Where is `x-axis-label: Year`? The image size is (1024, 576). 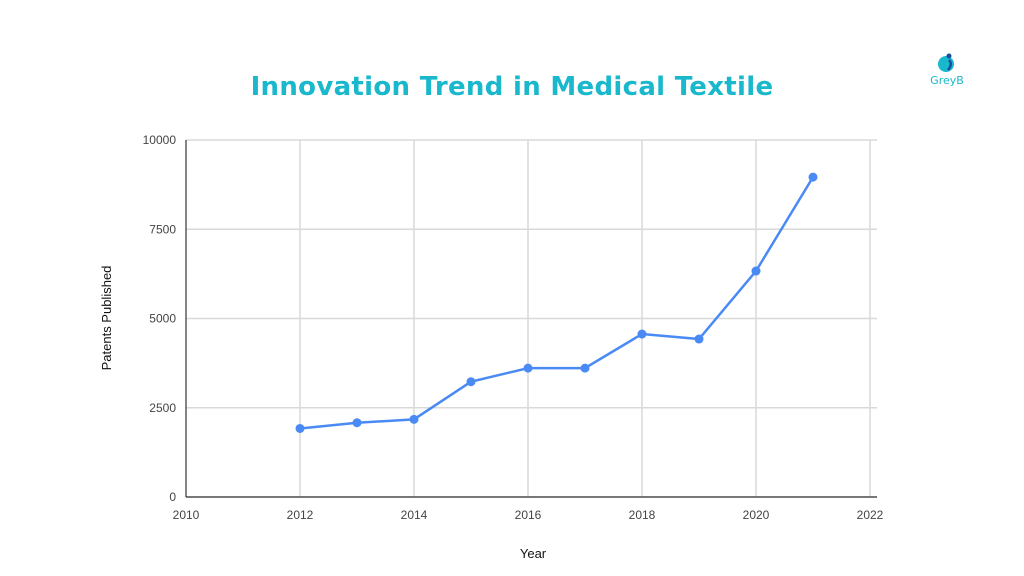
x-axis-label: Year is located at coordinates (533, 553).